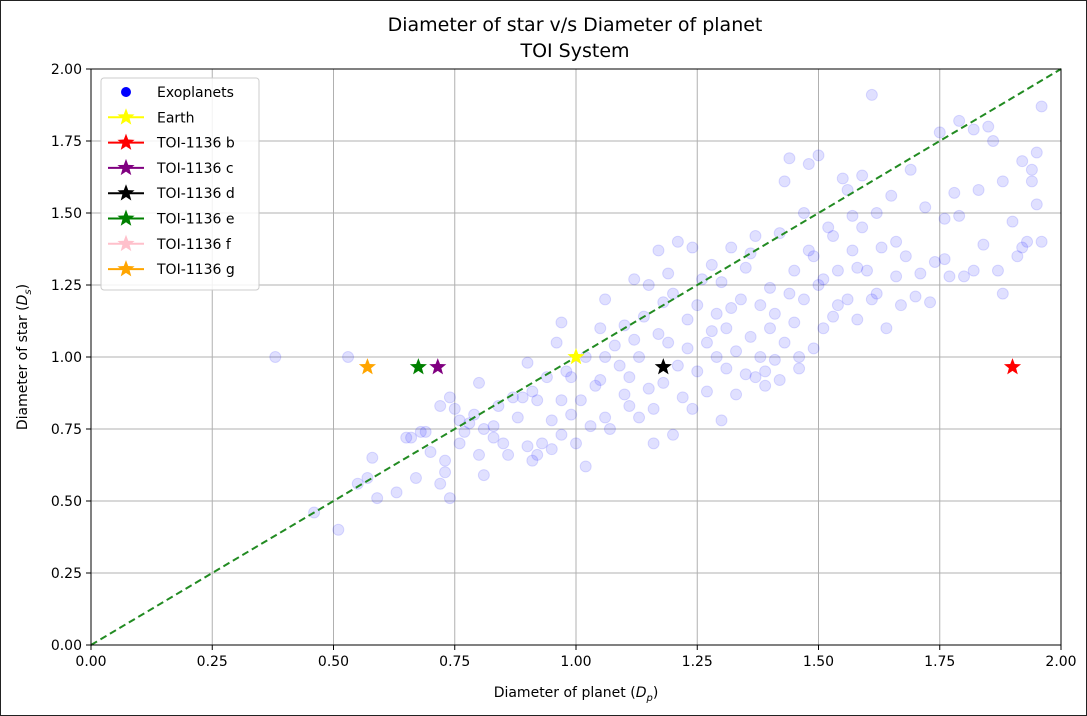  I want to click on legend-marker-exoplanets, so click(126, 92).